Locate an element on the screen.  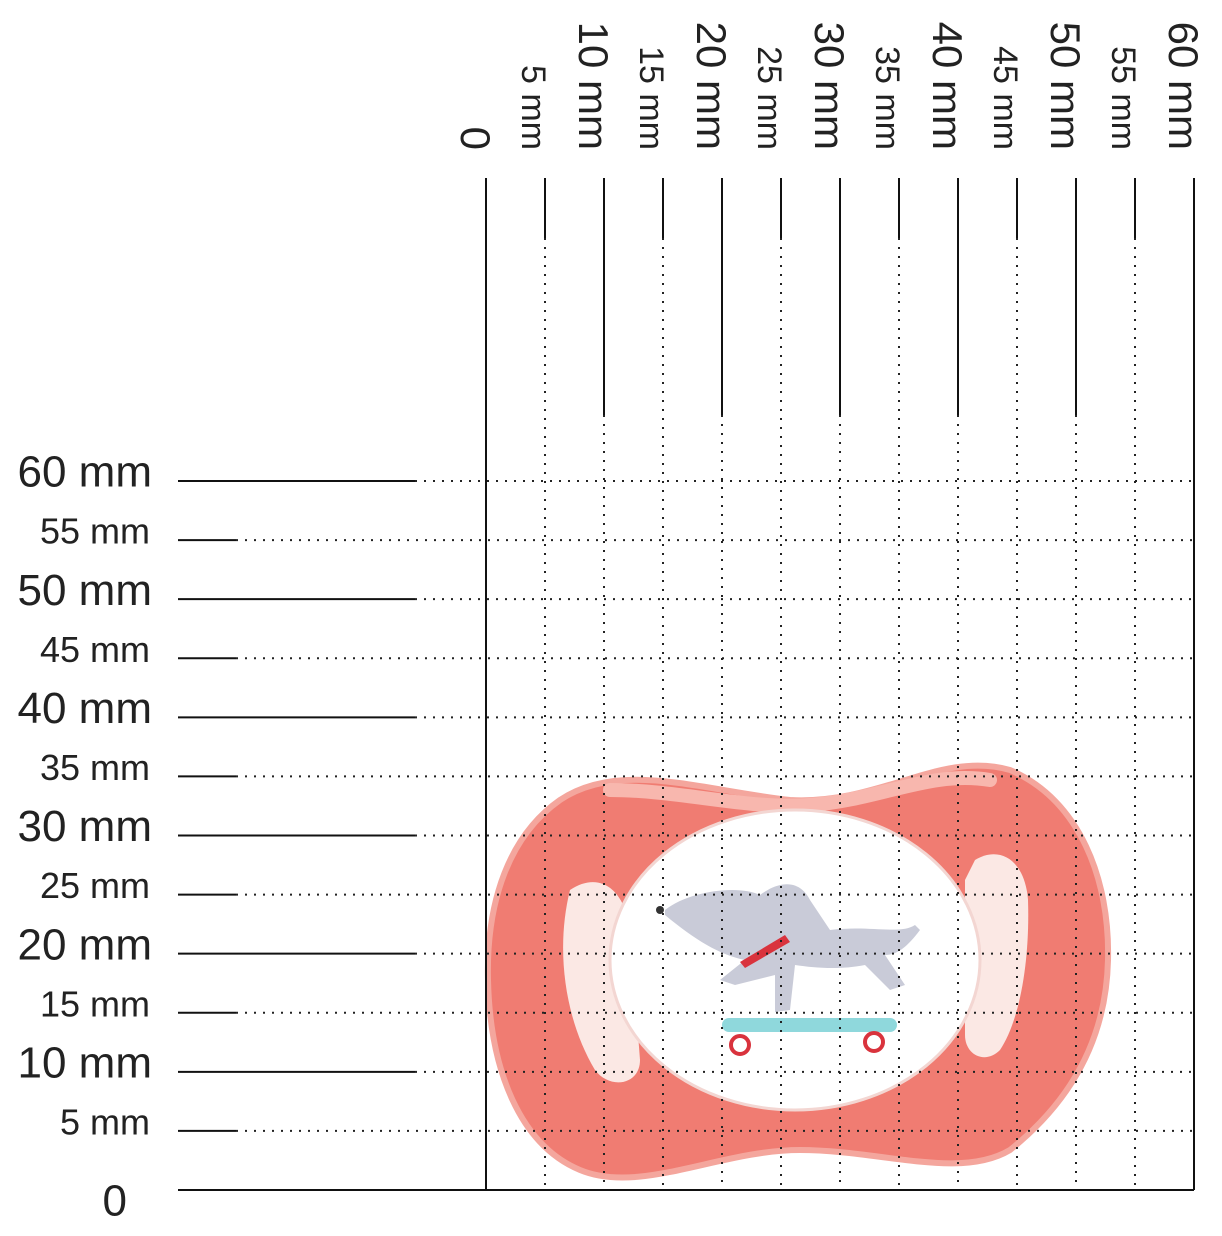
x-ruler-label: 25 mm is located at coordinates (769, 98).